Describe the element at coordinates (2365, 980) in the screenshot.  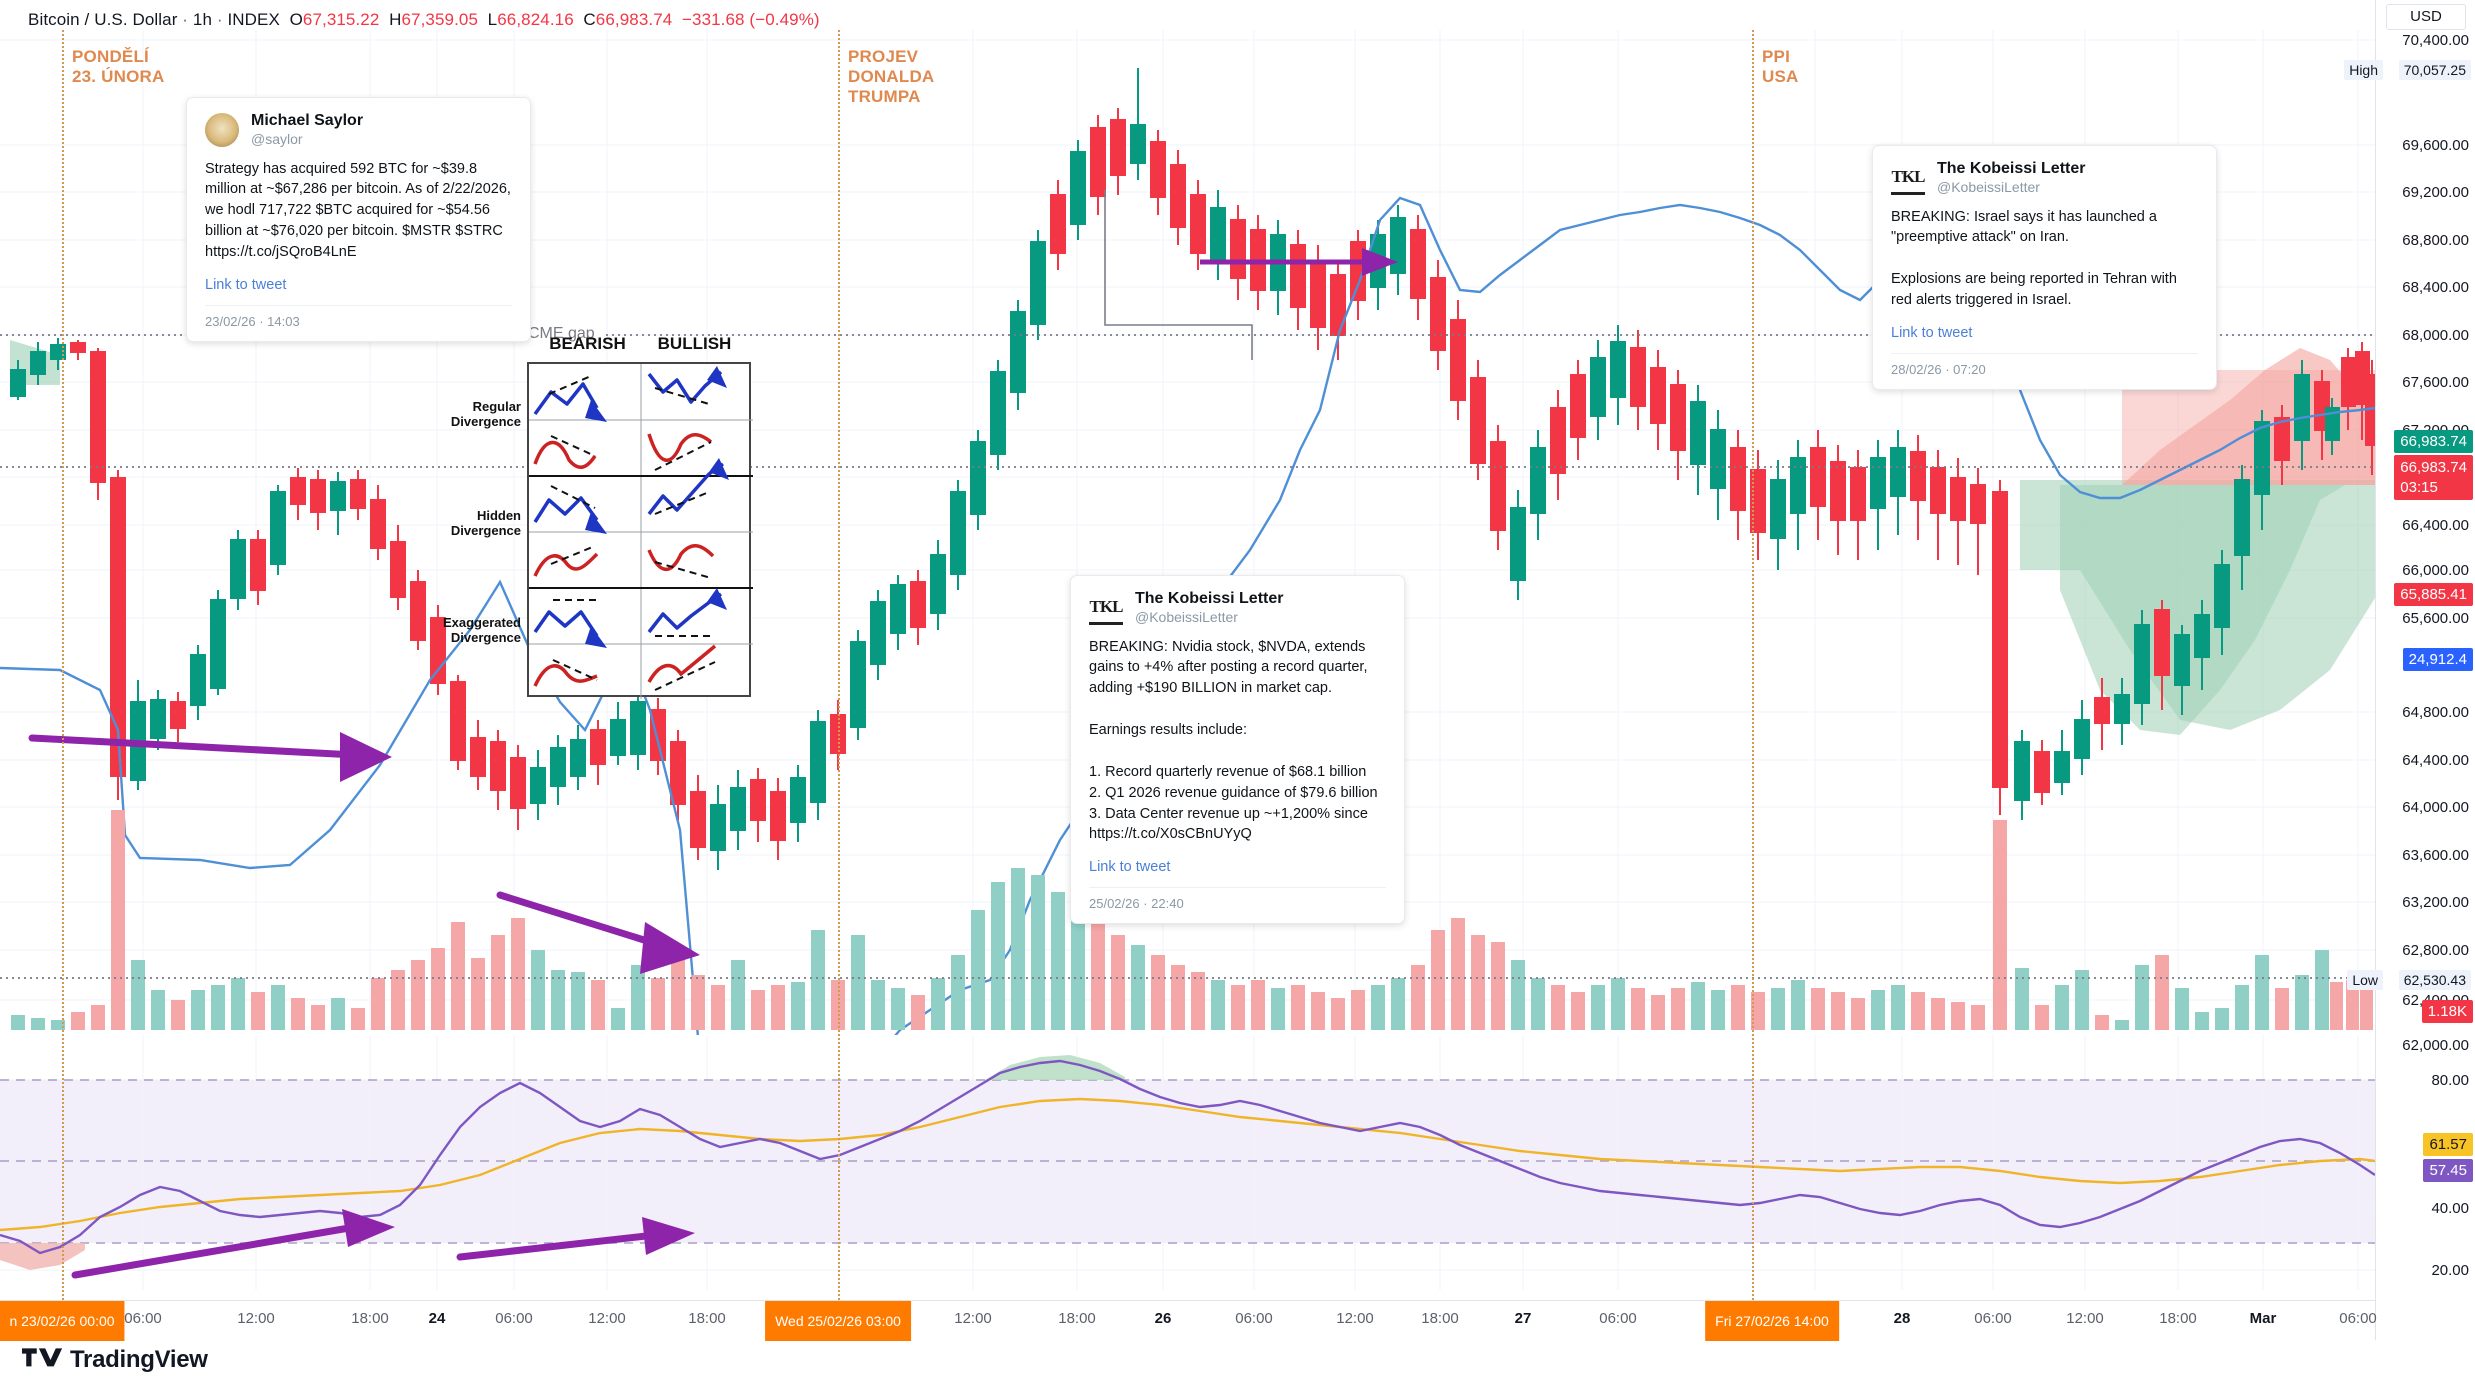
I see `low-tag: Low` at that location.